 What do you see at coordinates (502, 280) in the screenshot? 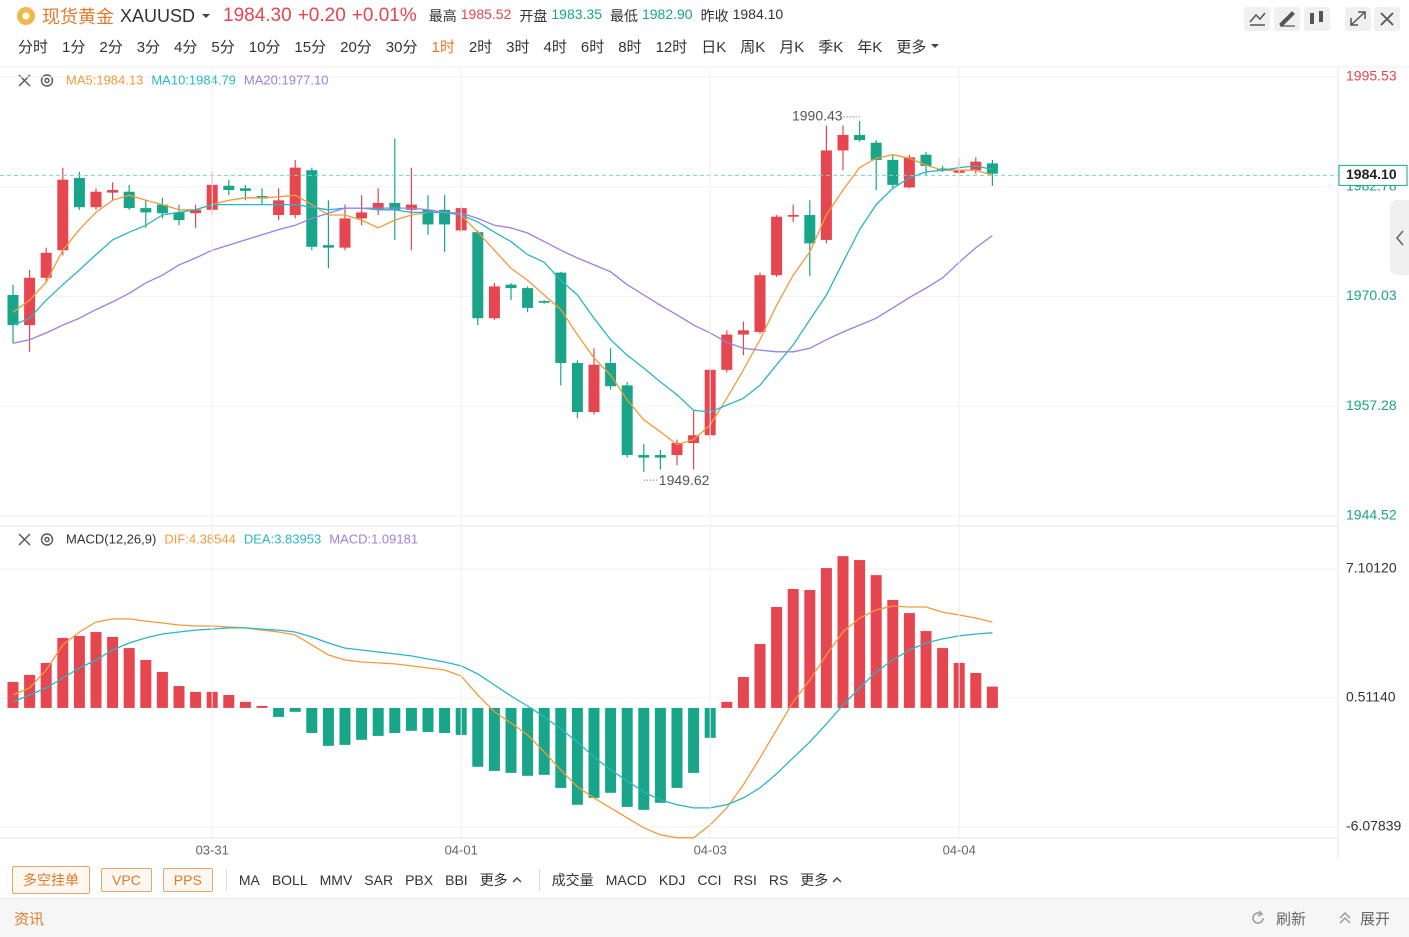
I see `ma-line` at bounding box center [502, 280].